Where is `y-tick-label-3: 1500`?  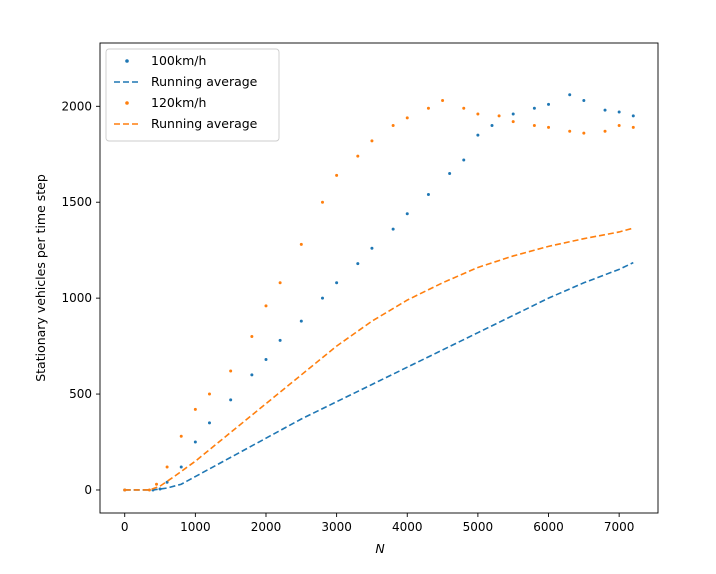 y-tick-label-3: 1500 is located at coordinates (76, 202).